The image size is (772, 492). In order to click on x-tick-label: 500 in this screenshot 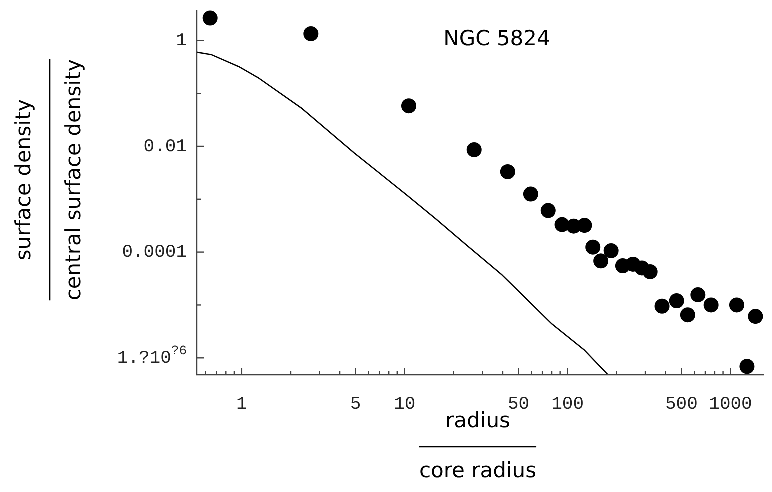, I will do `click(681, 405)`.